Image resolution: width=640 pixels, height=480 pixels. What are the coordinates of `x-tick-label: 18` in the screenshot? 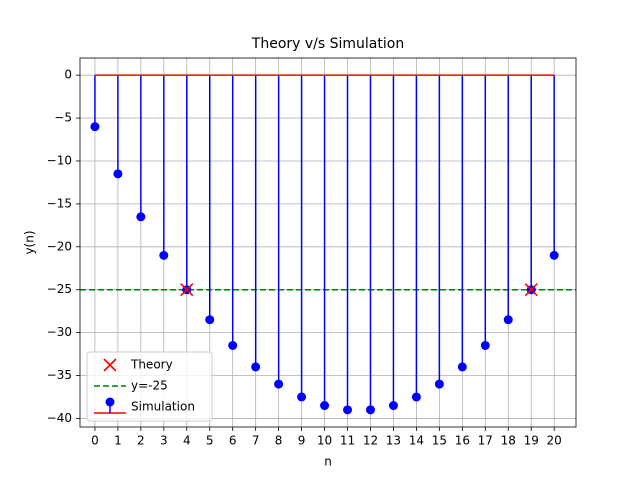 It's located at (508, 441).